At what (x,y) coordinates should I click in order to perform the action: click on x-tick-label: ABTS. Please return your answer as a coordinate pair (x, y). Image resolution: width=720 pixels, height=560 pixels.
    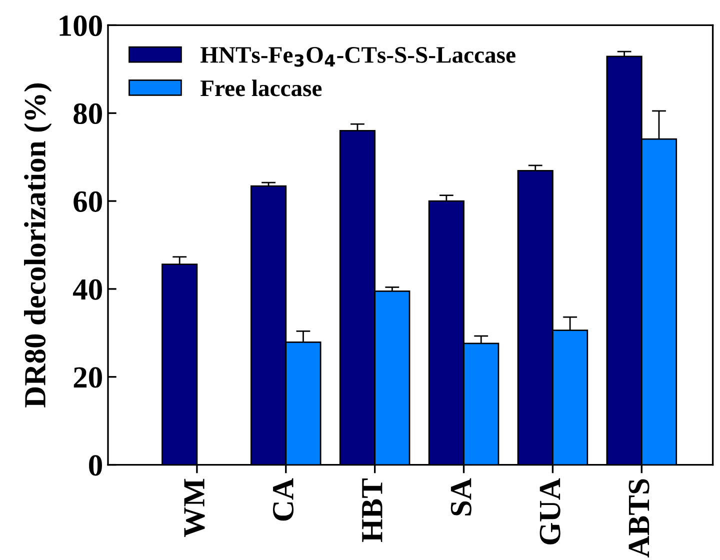
    Looking at the image, I should click on (639, 518).